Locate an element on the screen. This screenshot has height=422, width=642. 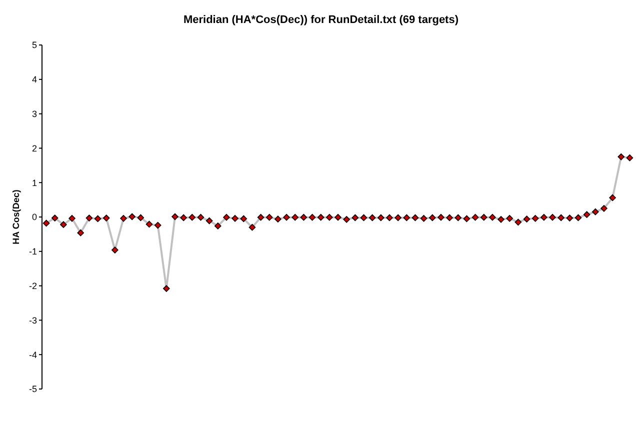
y-tick-label: 1 is located at coordinates (34, 183).